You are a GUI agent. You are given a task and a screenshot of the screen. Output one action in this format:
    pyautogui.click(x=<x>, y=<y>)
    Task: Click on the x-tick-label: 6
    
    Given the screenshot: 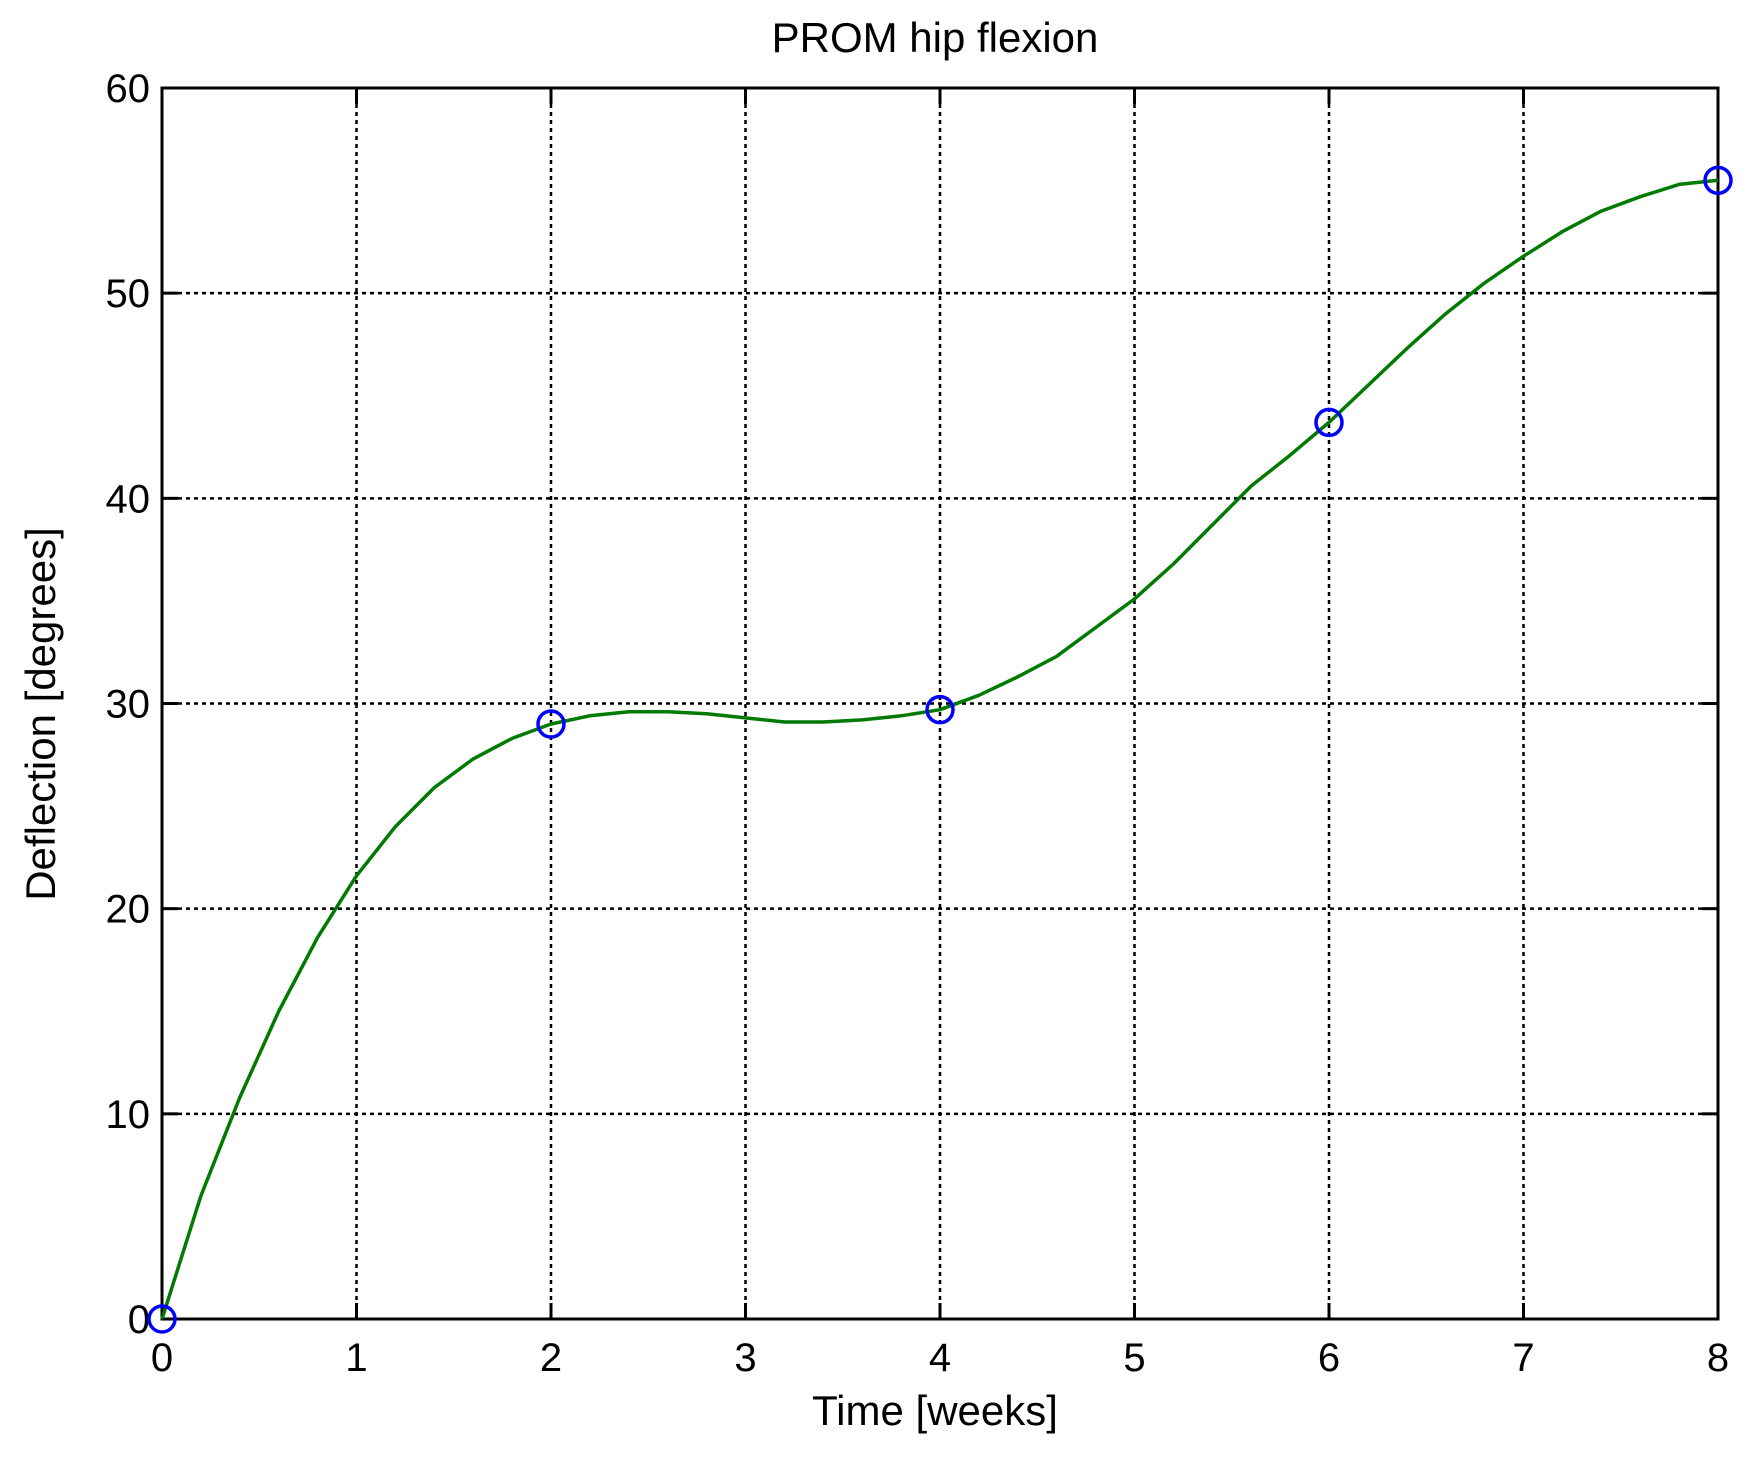 What is the action you would take?
    pyautogui.click(x=1329, y=1358)
    